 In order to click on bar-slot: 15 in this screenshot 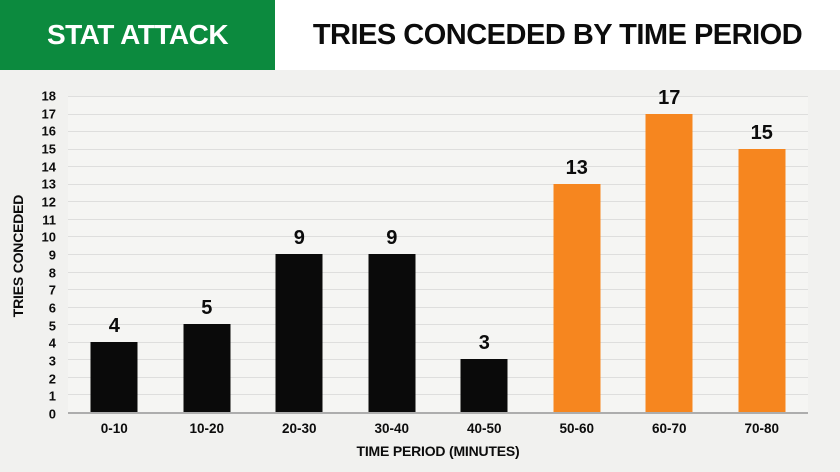, I will do `click(762, 254)`.